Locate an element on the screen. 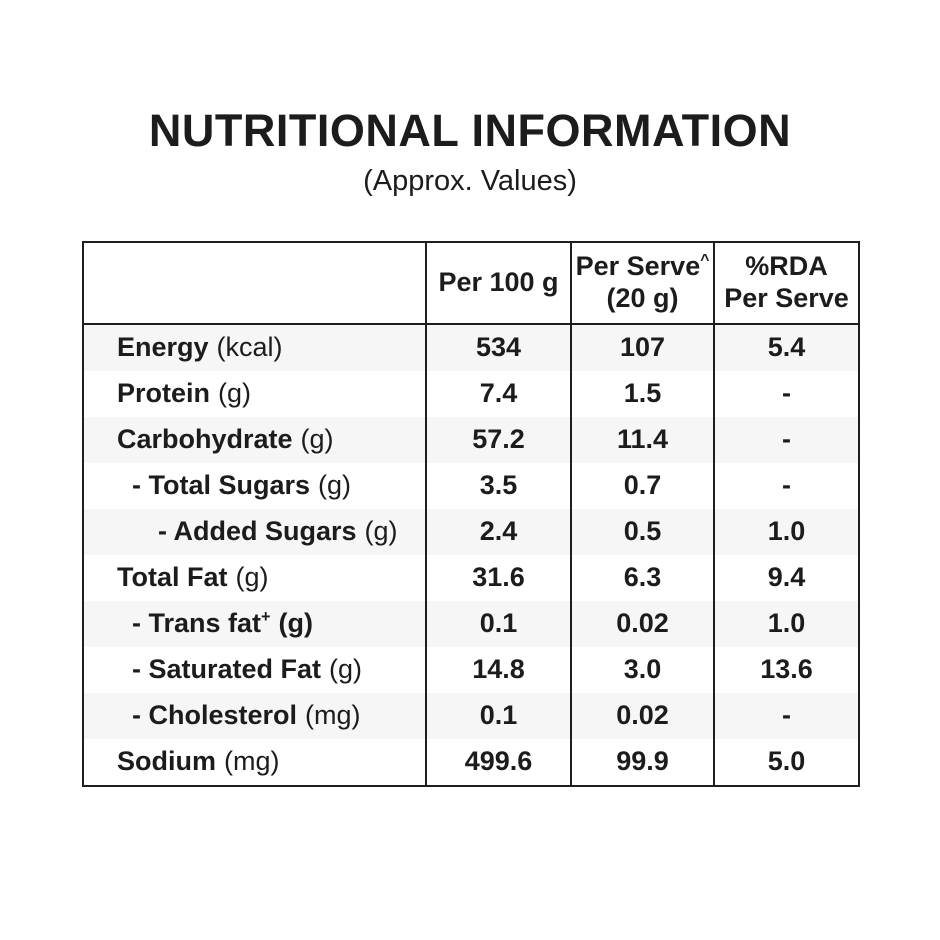 This screenshot has height=940, width=940. nutrient-name: Energy is located at coordinates (163, 347).